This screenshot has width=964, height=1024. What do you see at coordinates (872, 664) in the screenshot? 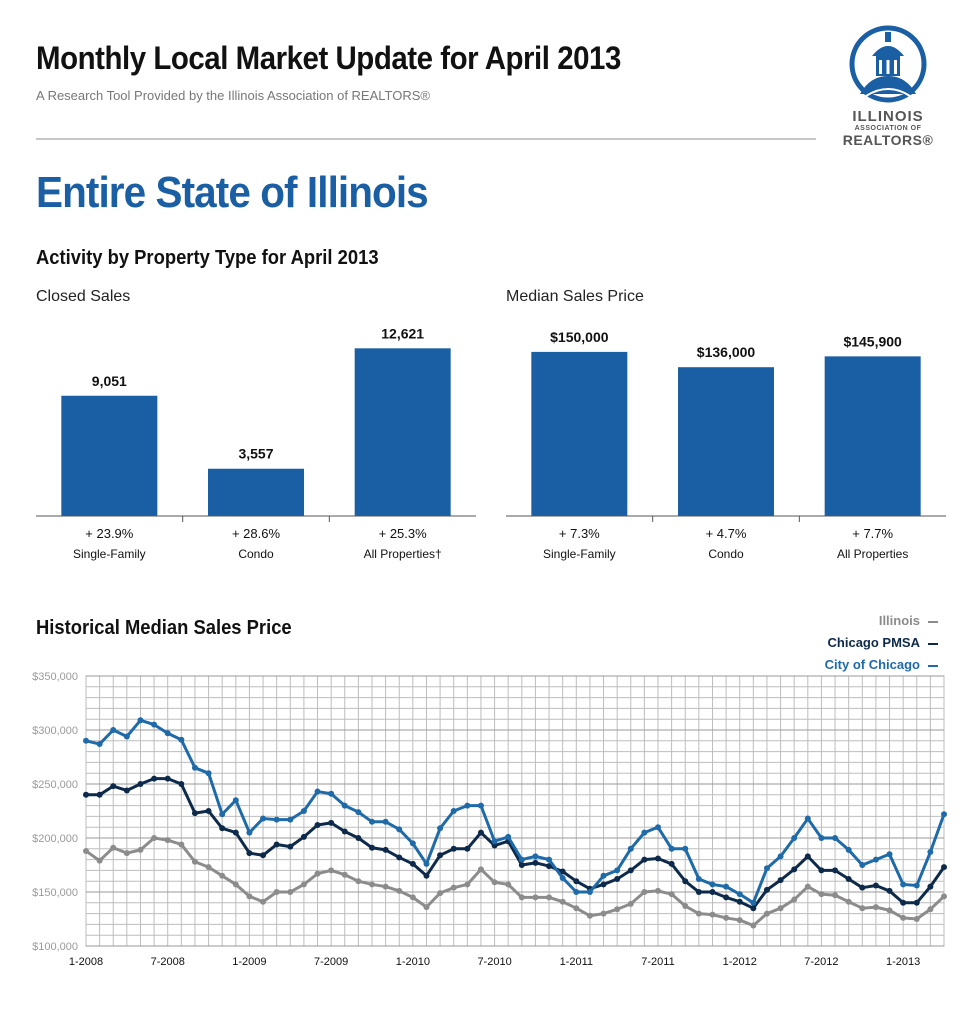
I see `legend-label-city-of-chicago: City of Chicago` at bounding box center [872, 664].